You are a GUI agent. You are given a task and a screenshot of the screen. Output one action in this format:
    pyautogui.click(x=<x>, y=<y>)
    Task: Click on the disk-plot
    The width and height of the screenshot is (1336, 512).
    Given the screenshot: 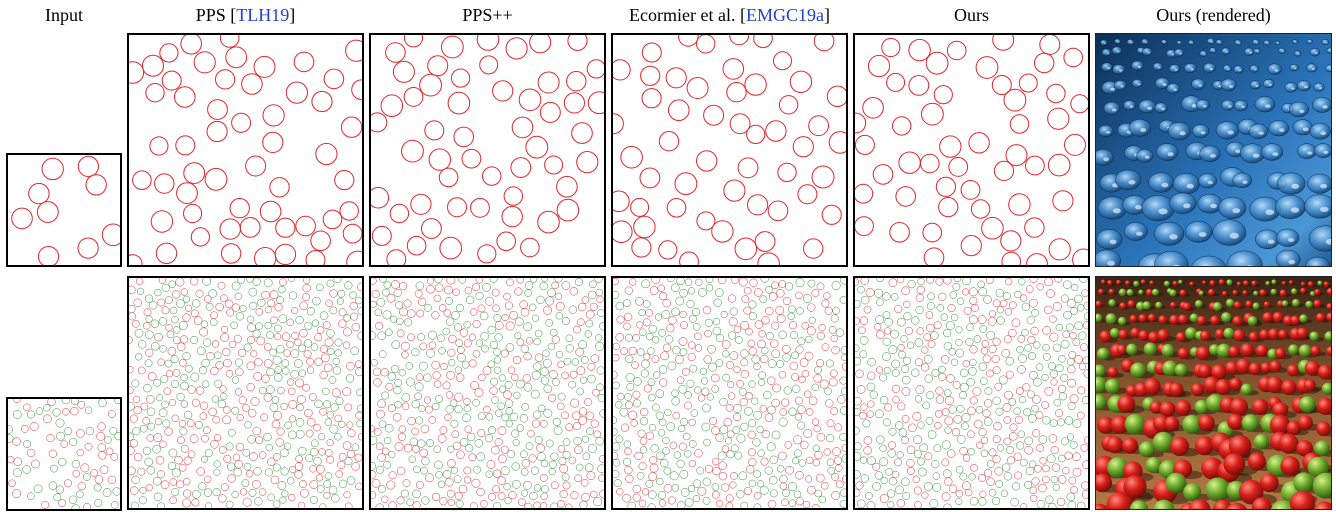 What is the action you would take?
    pyautogui.click(x=487, y=393)
    